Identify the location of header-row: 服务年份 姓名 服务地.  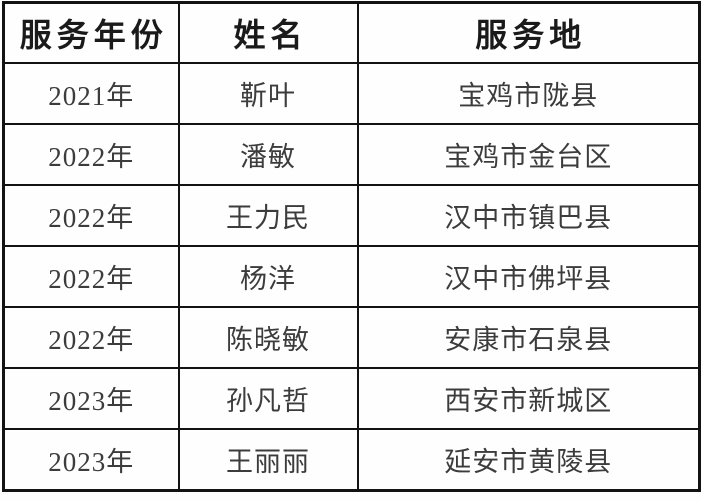
(351, 32).